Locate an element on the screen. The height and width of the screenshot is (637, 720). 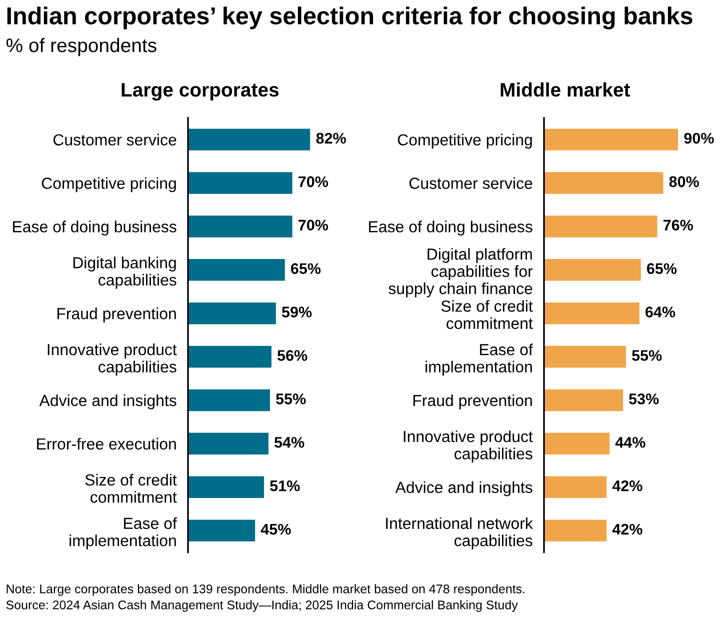
data-label: 45% is located at coordinates (275, 529).